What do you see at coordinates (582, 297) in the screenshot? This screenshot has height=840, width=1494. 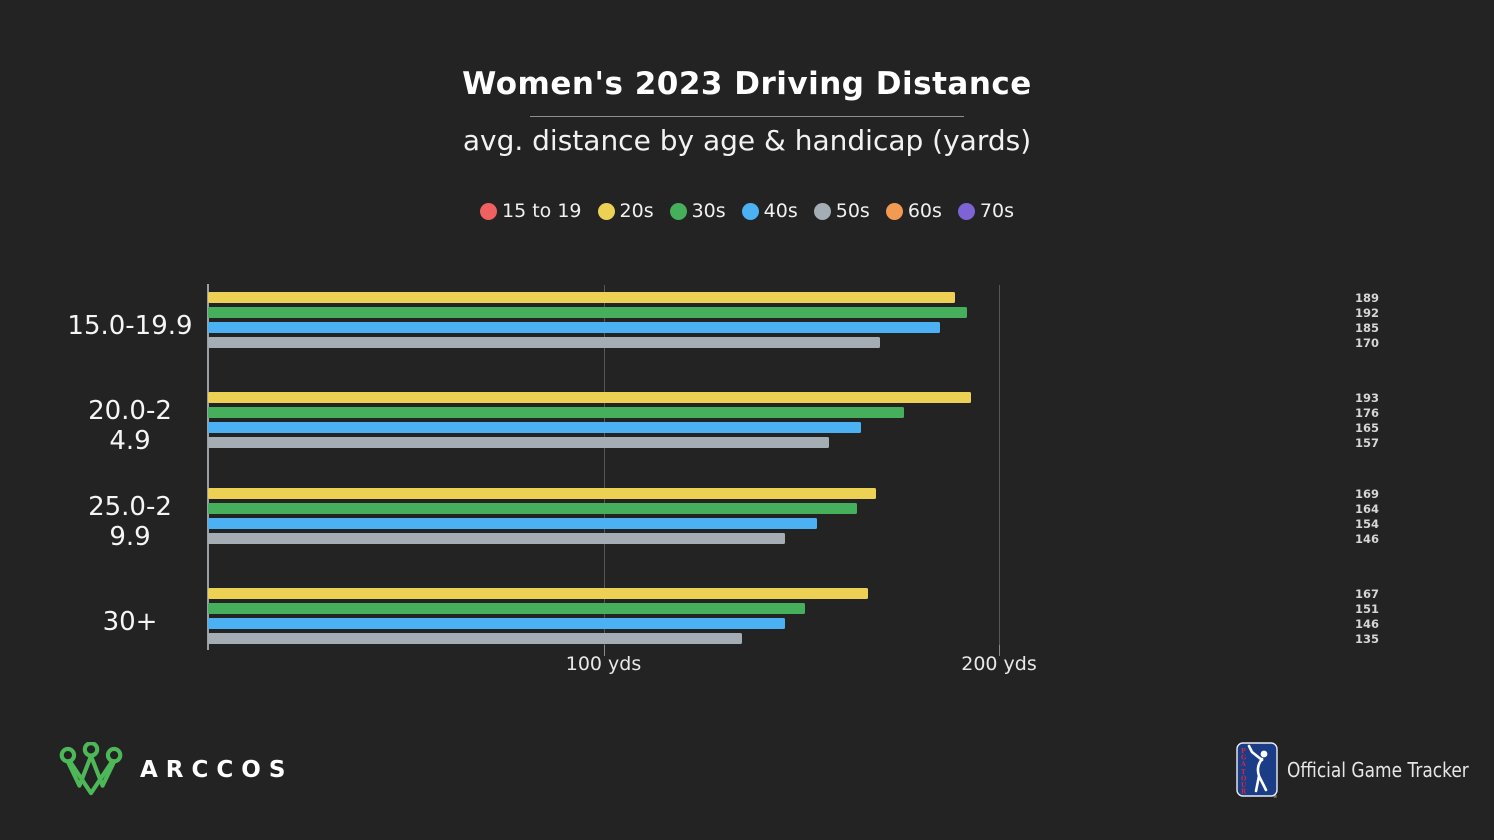 I see `bar-15.0-19.9-20s` at bounding box center [582, 297].